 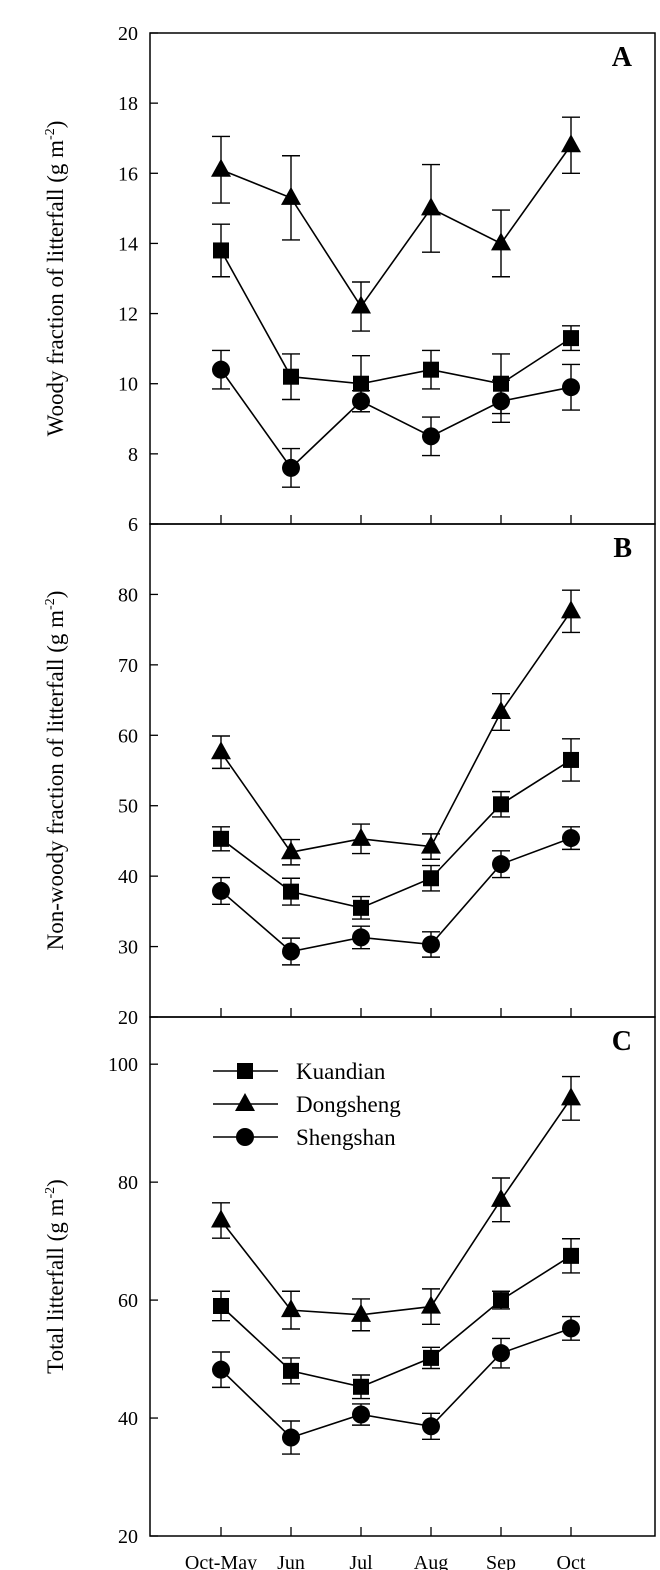 What do you see at coordinates (55, 780) in the screenshot?
I see `y-axis-title-text: Non-woody fraction of litterfall (g m` at bounding box center [55, 780].